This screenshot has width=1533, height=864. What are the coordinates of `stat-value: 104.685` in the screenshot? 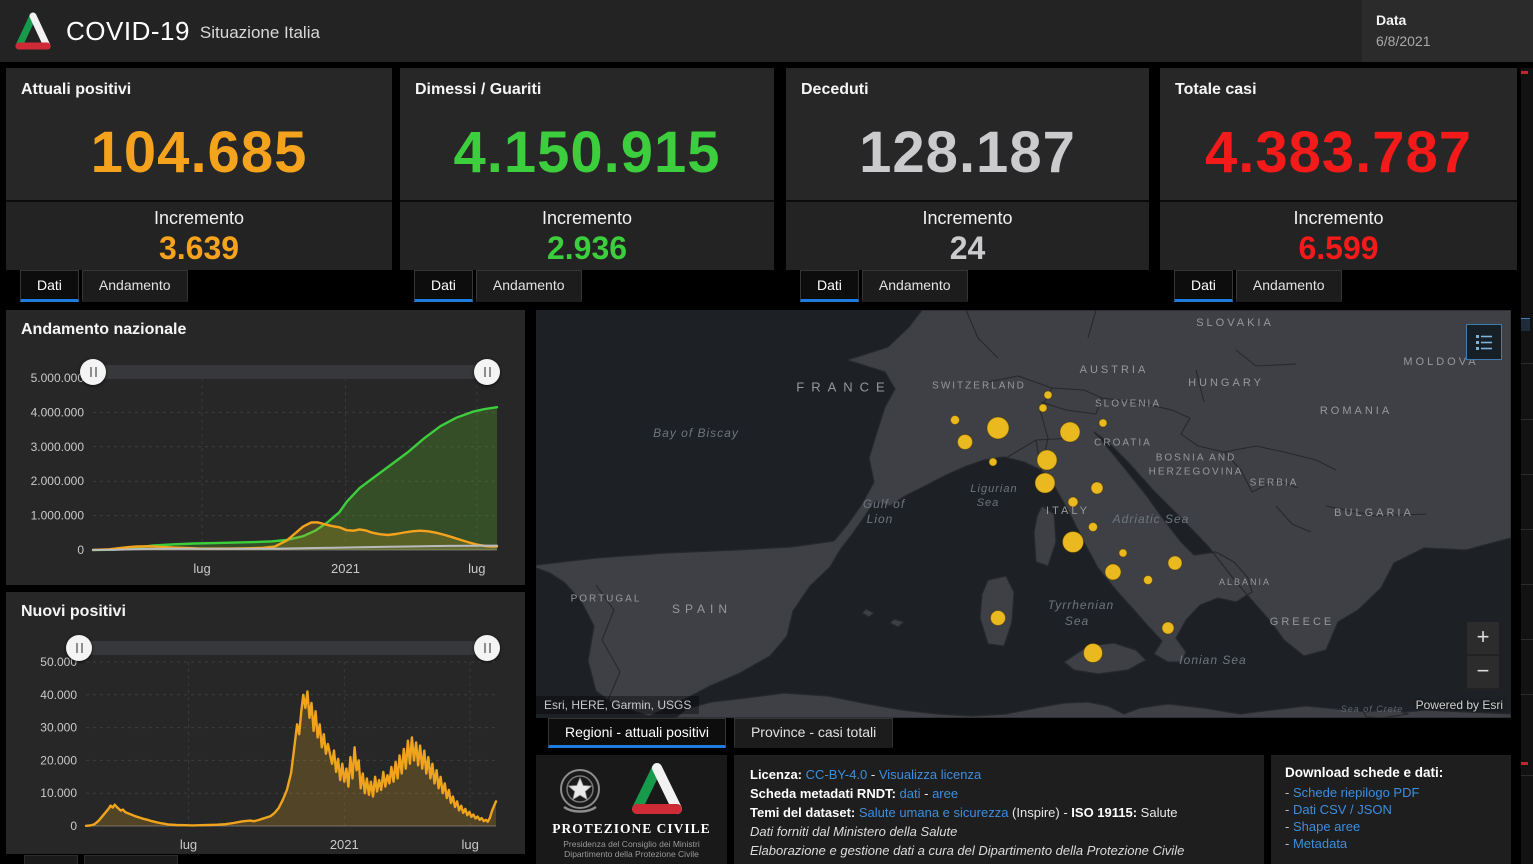 It's located at (199, 152).